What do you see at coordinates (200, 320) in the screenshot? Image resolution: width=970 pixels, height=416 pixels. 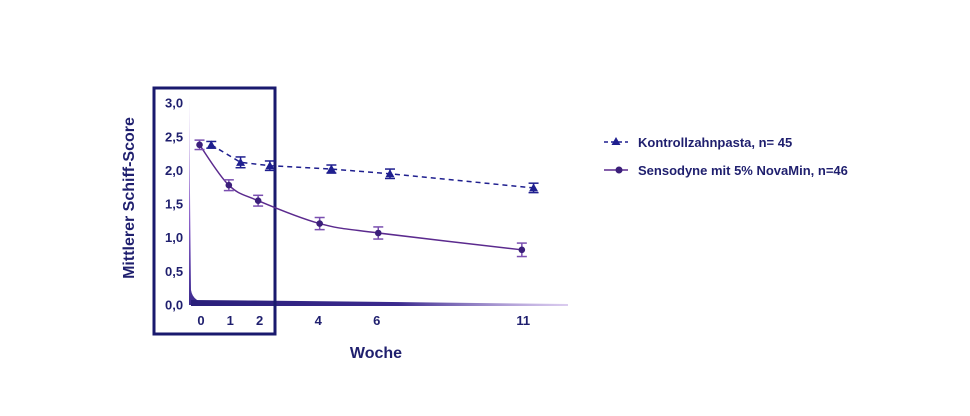 I see `x-tick-label: 0` at bounding box center [200, 320].